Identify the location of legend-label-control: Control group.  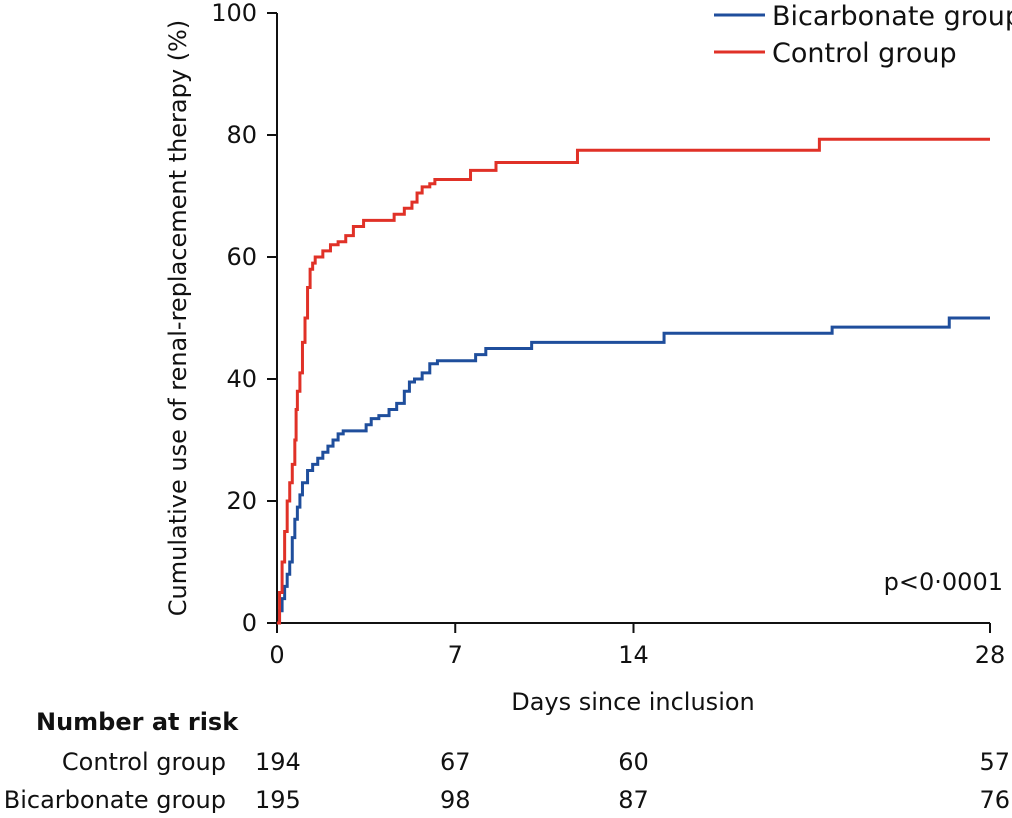
(864, 53).